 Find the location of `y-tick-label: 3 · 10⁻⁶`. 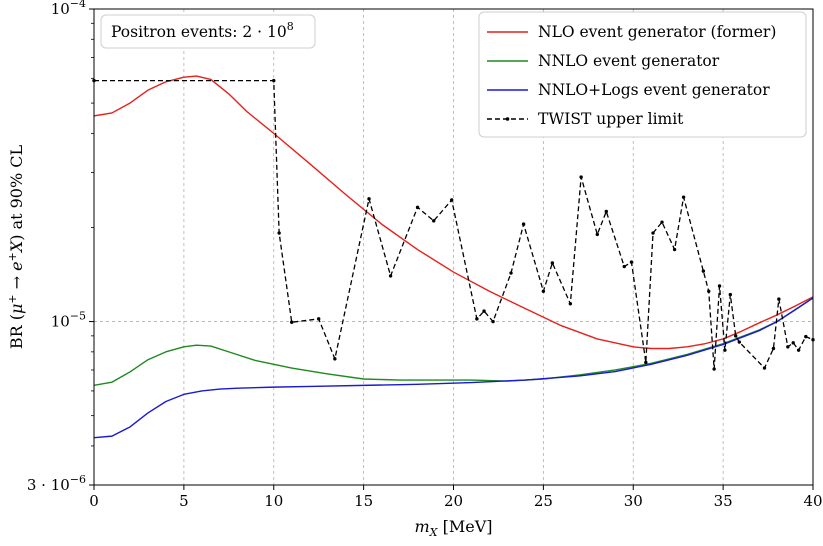

y-tick-label: 3 · 10⁻⁶ is located at coordinates (56, 483).